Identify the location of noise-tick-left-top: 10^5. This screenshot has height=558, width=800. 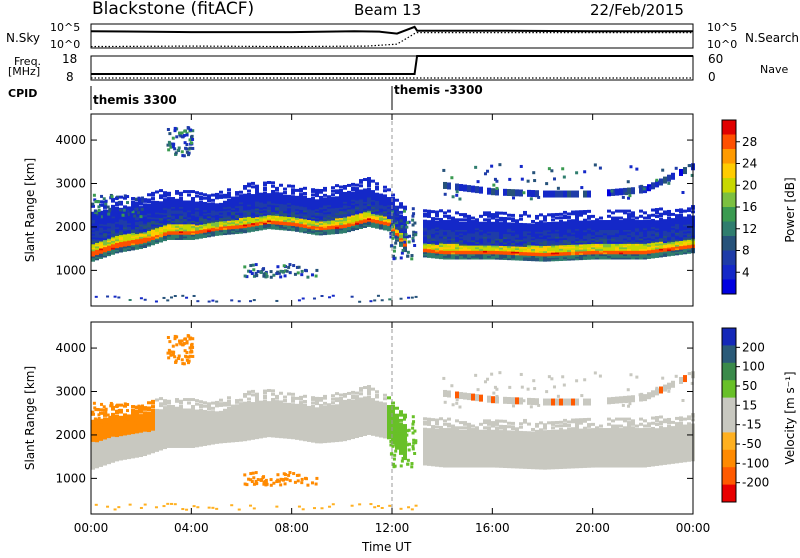
(65, 27).